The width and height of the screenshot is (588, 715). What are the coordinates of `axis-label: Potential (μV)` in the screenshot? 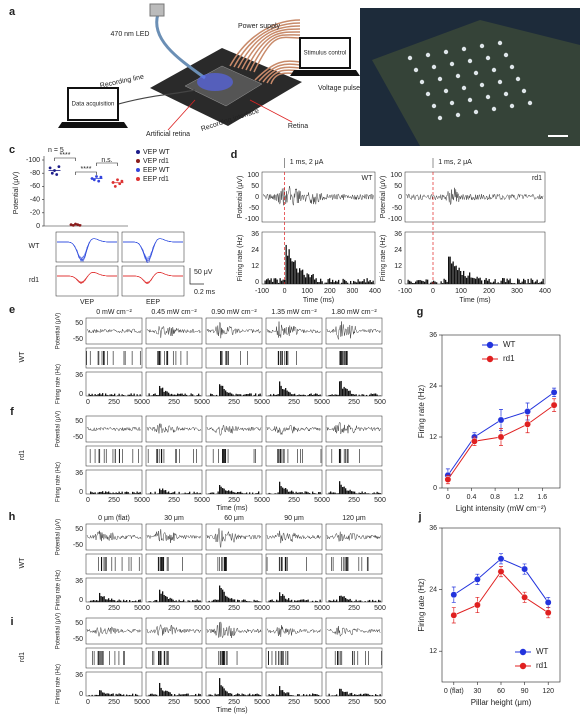 It's located at (59, 537).